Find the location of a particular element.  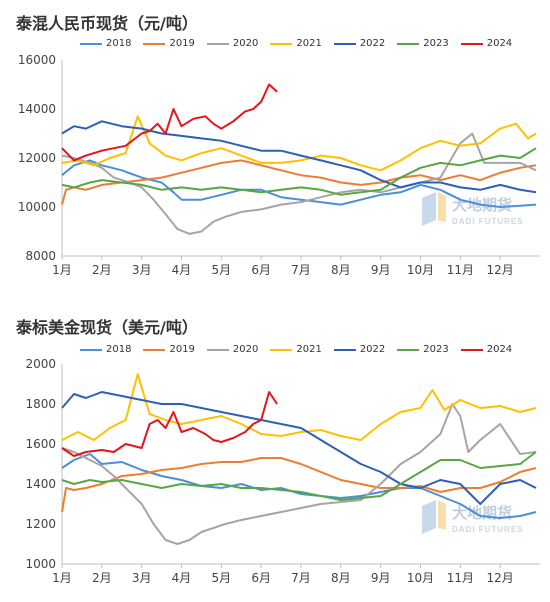

series-line-2022 is located at coordinates (299, 157).